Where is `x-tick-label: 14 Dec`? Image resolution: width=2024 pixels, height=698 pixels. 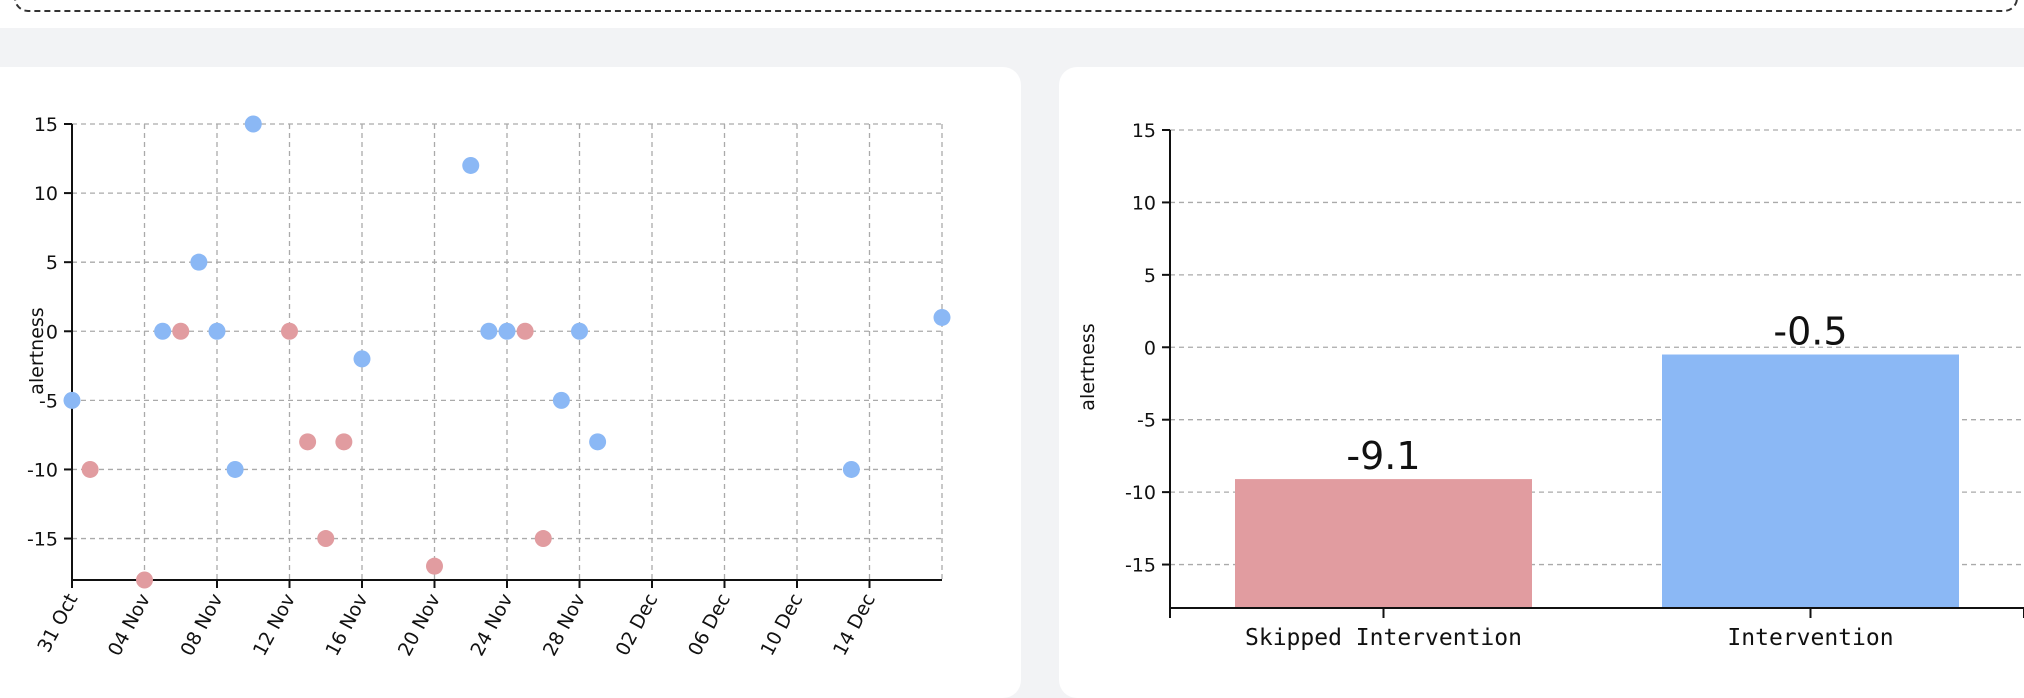 x-tick-label: 14 Dec is located at coordinates (854, 624).